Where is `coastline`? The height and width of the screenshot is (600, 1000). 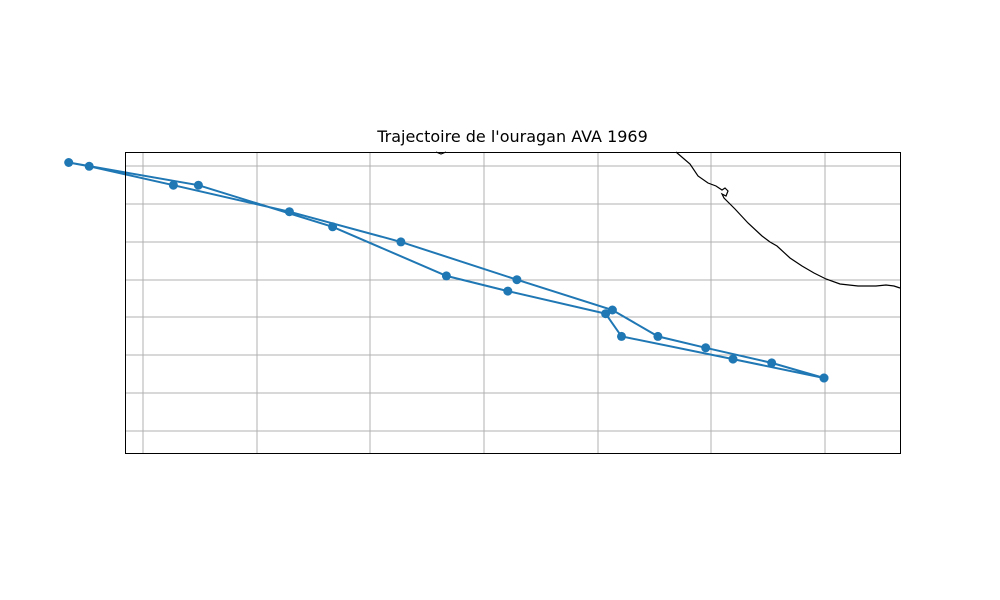 coastline is located at coordinates (788, 220).